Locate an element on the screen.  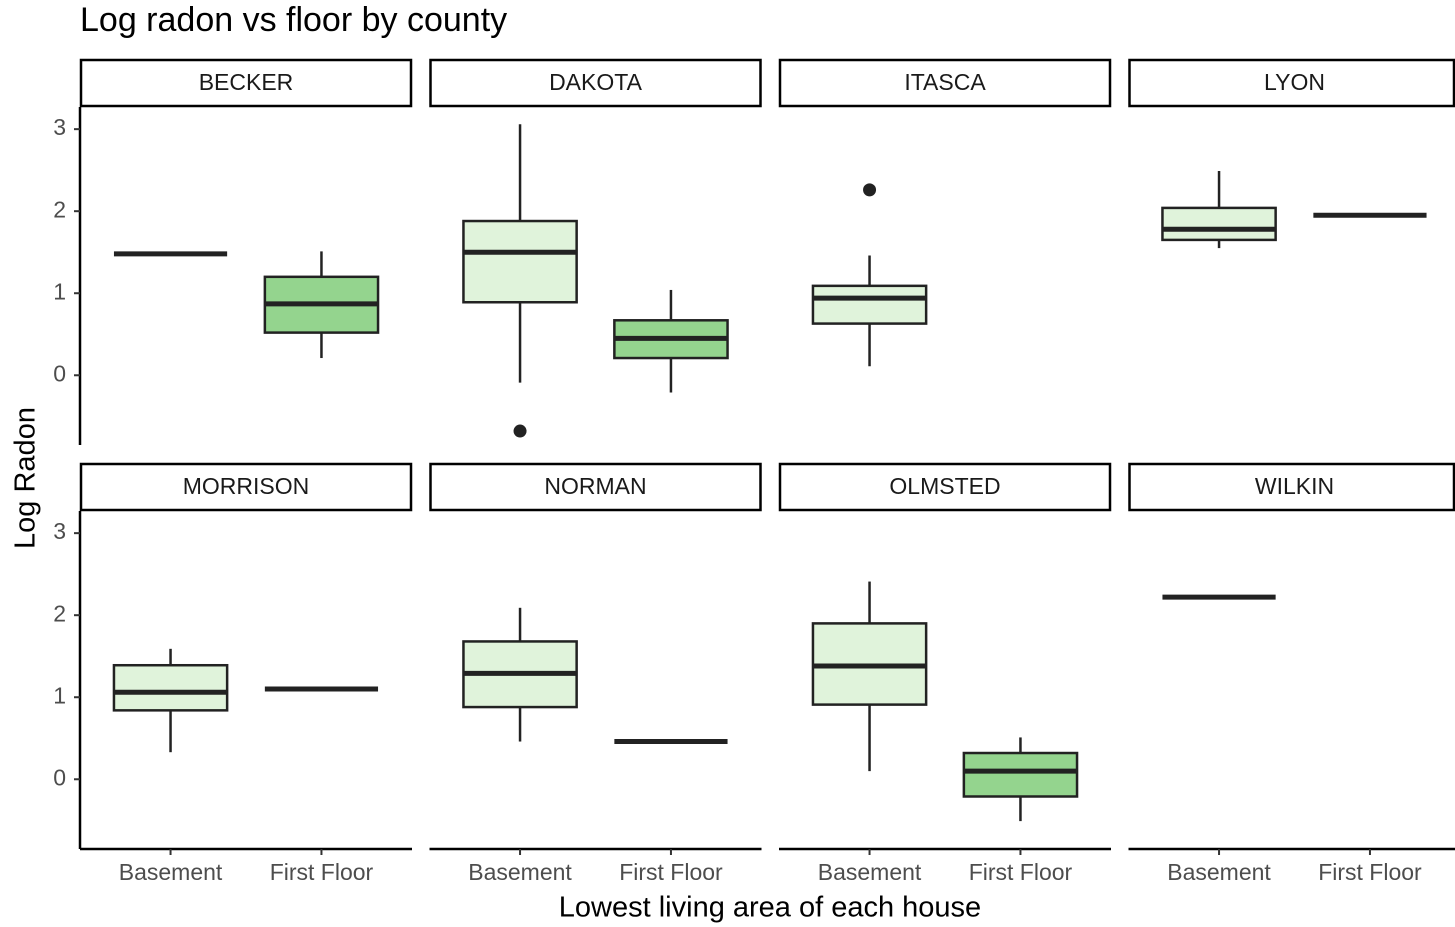
x-axis-title: Lowest living area of each house is located at coordinates (770, 908).